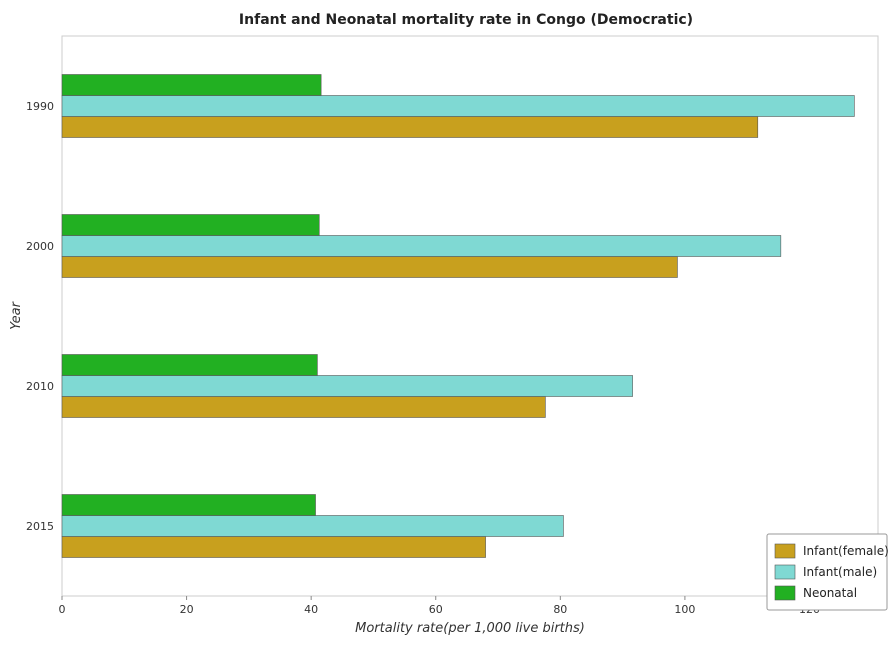  What do you see at coordinates (187, 609) in the screenshot?
I see `x-tick-label: 20` at bounding box center [187, 609].